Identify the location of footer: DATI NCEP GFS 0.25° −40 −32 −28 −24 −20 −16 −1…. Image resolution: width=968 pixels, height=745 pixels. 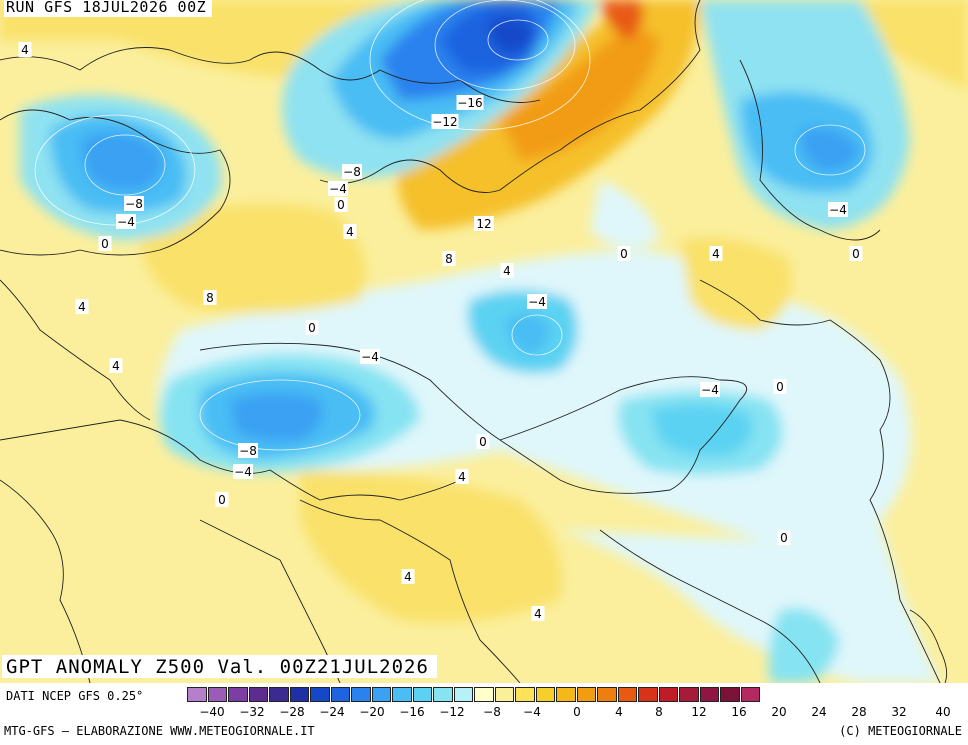
(484, 714).